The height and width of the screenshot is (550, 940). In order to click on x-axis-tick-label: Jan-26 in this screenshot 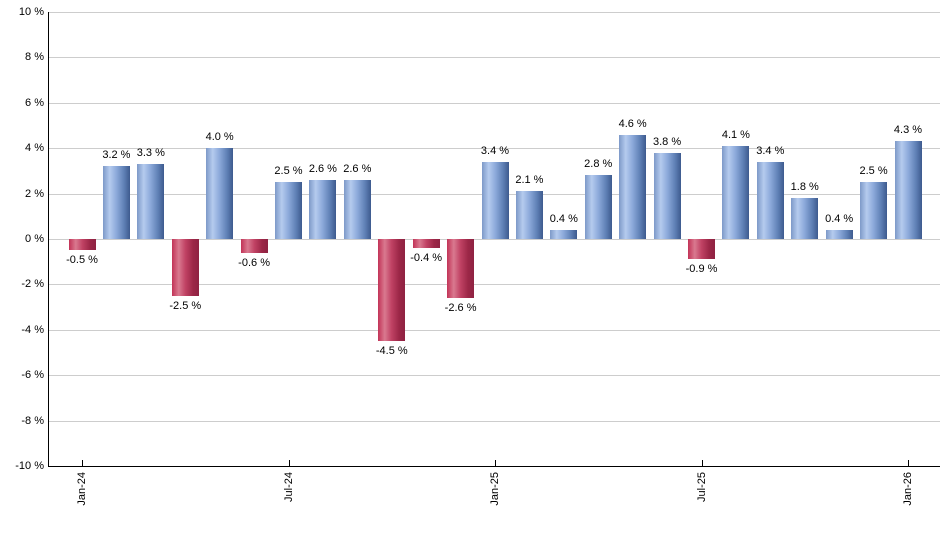, I will do `click(908, 489)`.